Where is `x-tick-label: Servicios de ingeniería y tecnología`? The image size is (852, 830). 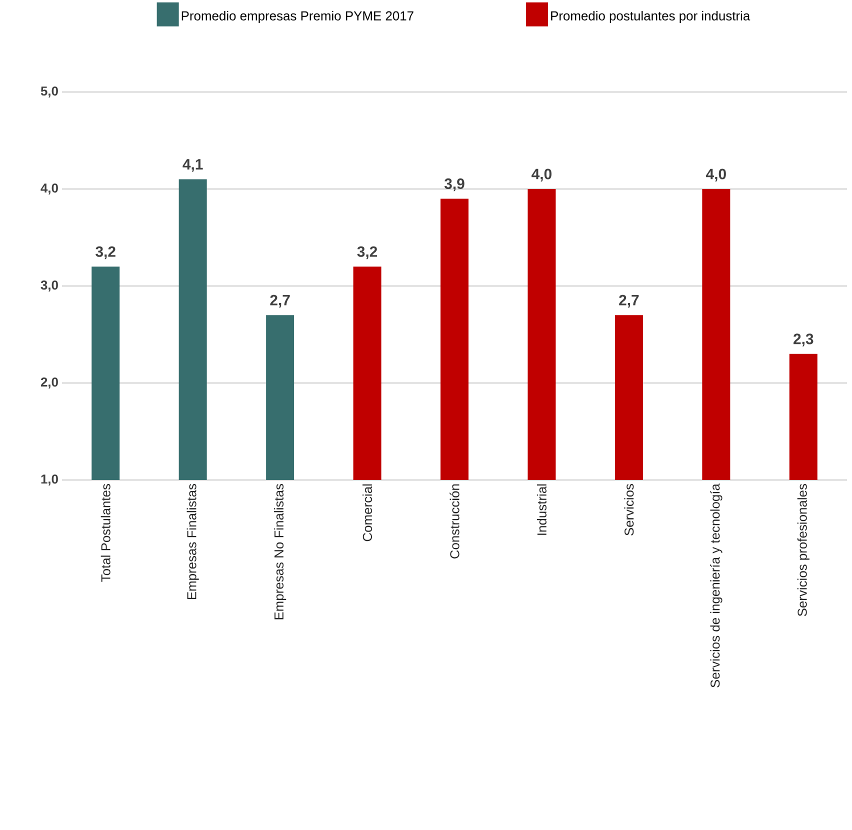
x-tick-label: Servicios de ingeniería y tecnología is located at coordinates (716, 586).